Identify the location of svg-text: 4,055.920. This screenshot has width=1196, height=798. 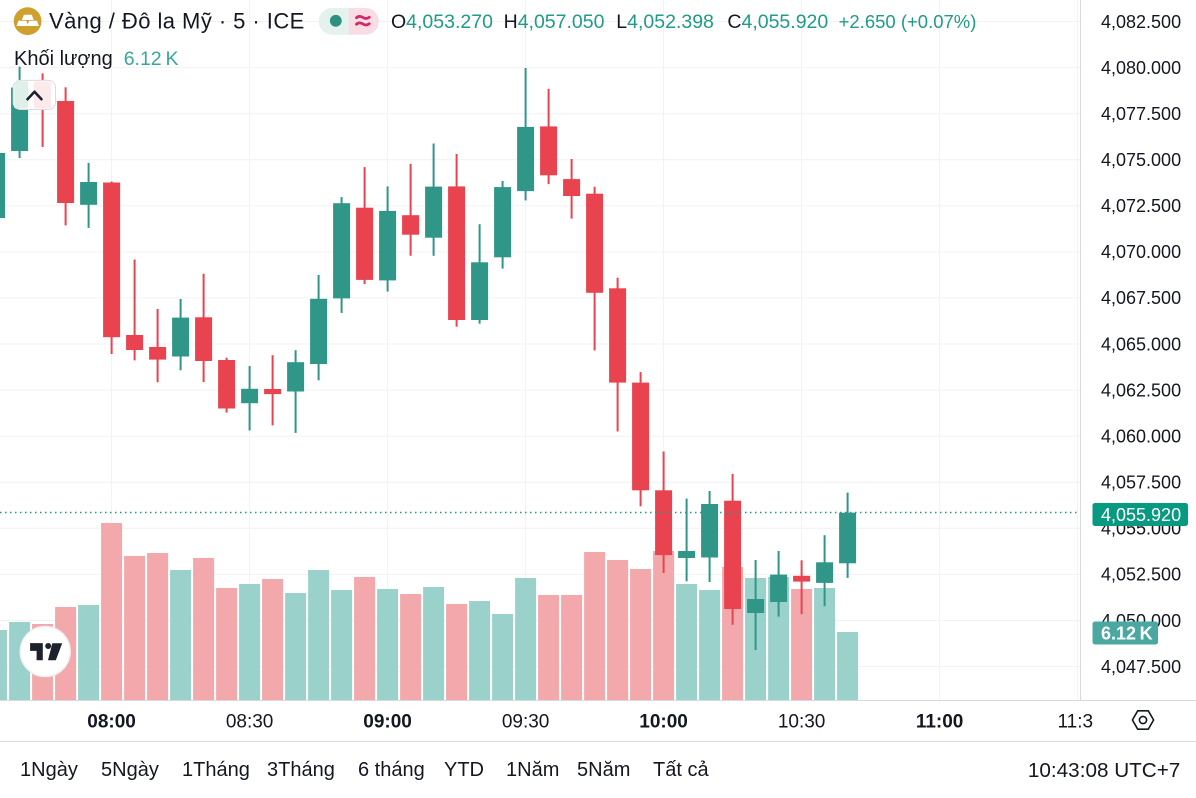
(1141, 515).